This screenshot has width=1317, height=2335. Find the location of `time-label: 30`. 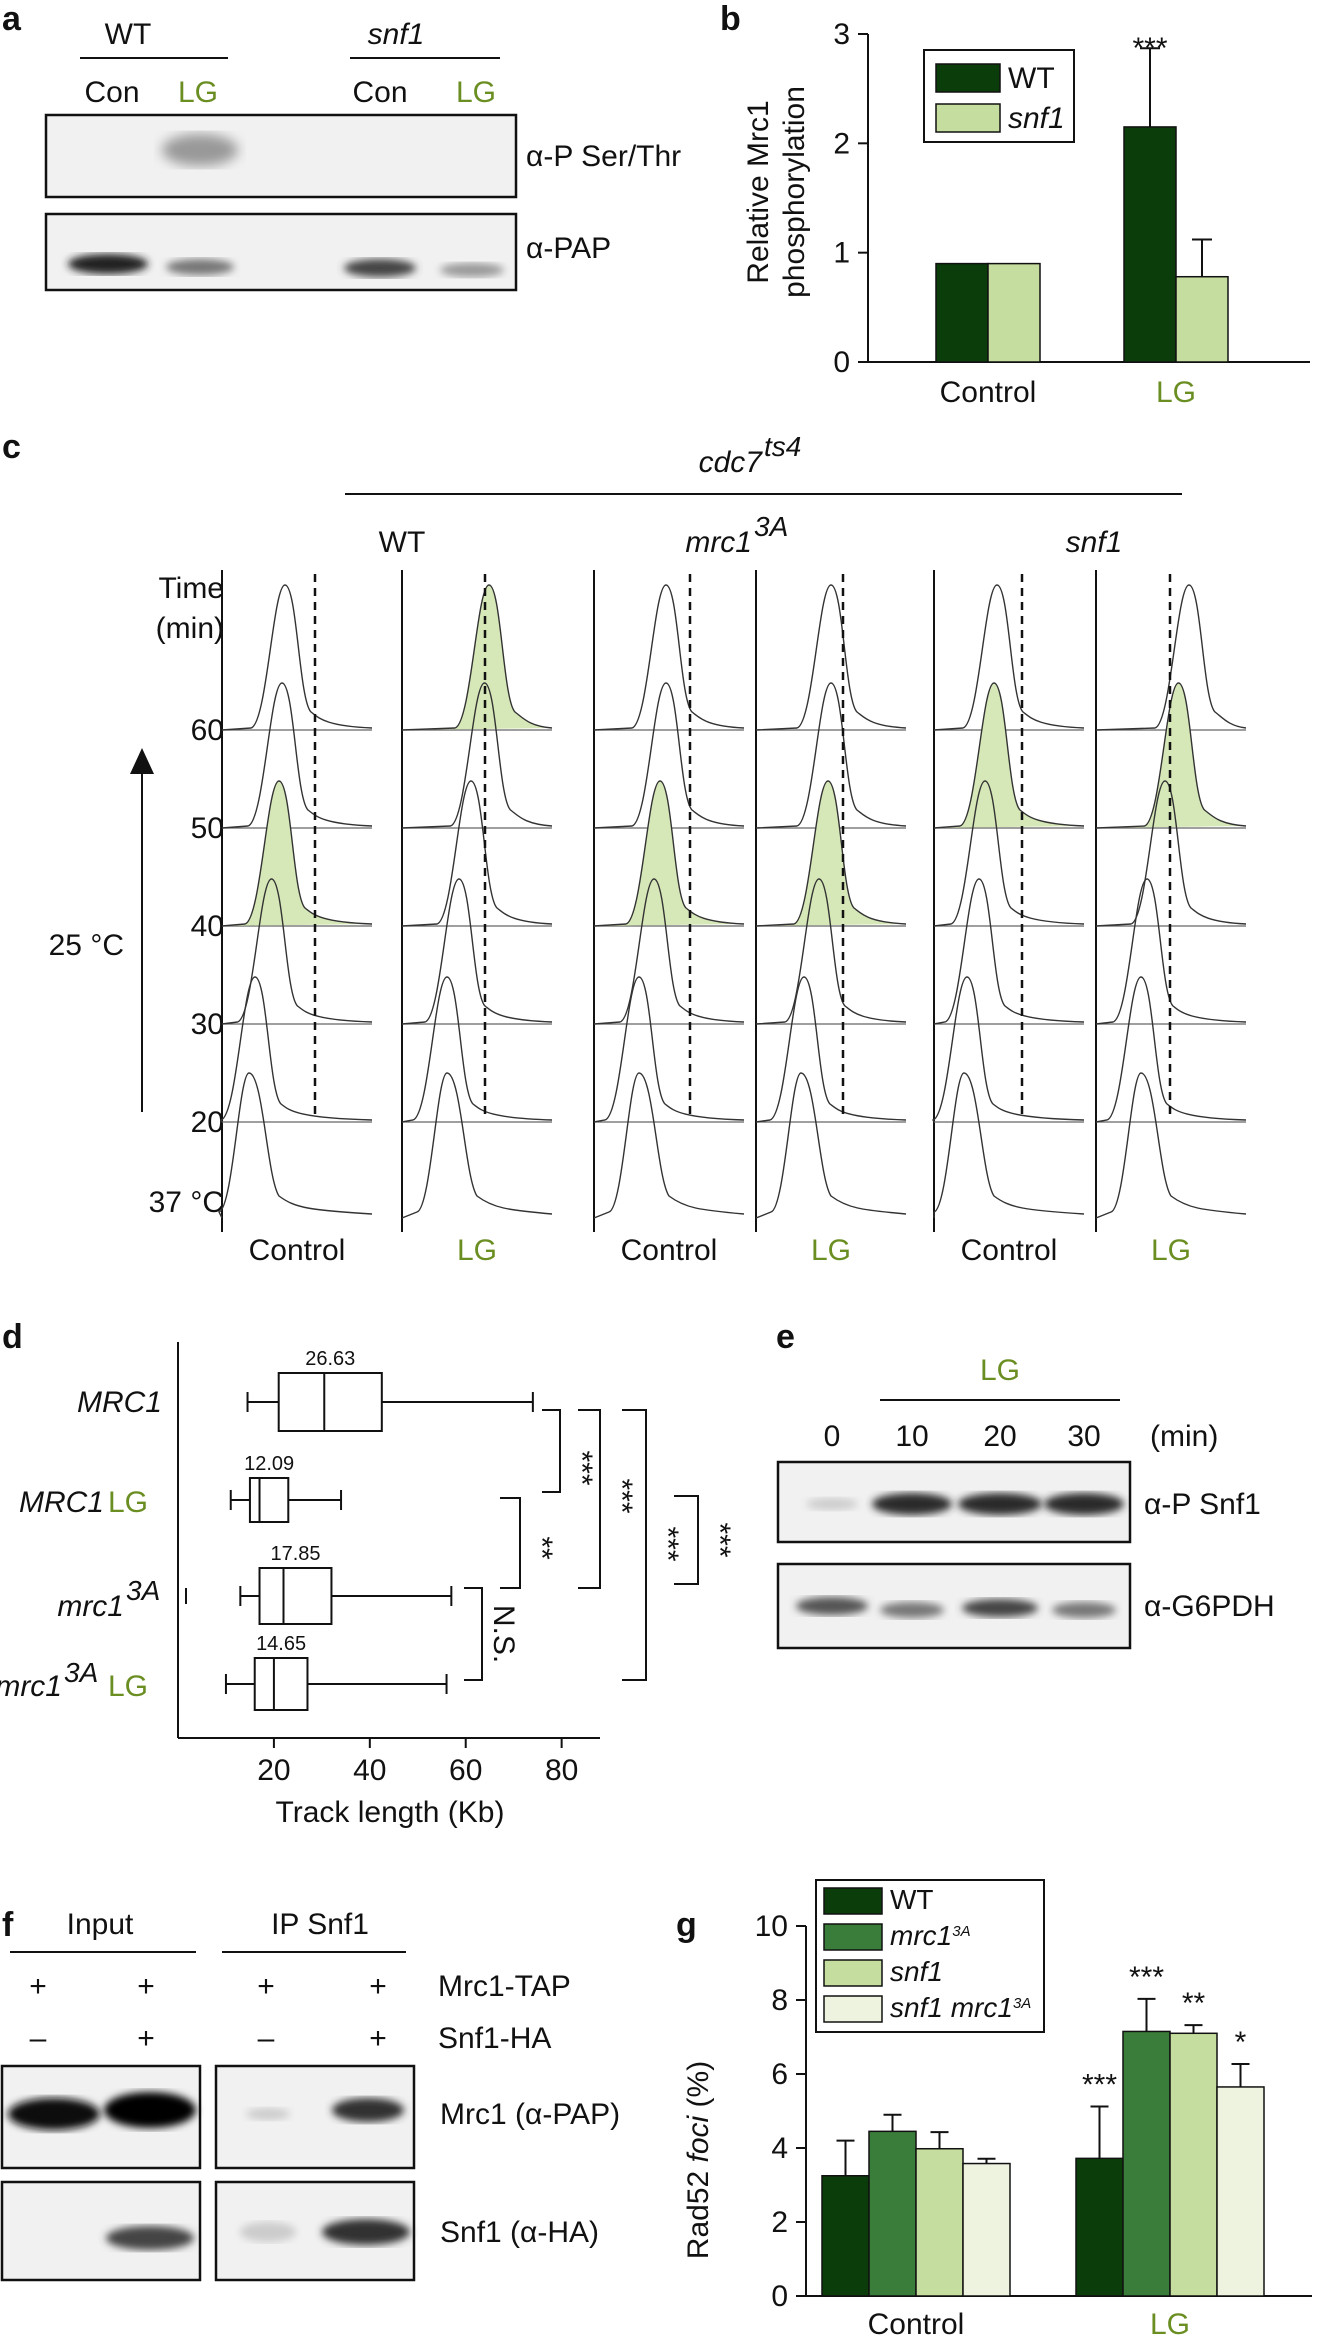

time-label: 30 is located at coordinates (1083, 1436).